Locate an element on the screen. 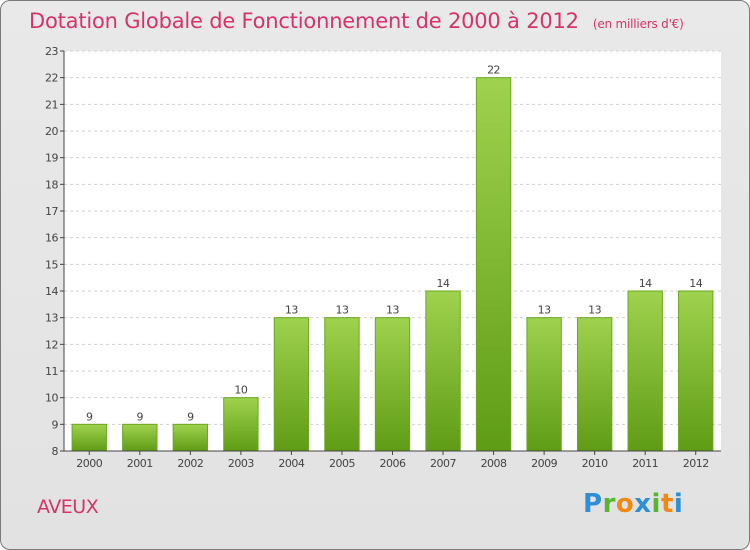 Image resolution: width=750 pixels, height=550 pixels. y-tick-label: 17 is located at coordinates (51, 211).